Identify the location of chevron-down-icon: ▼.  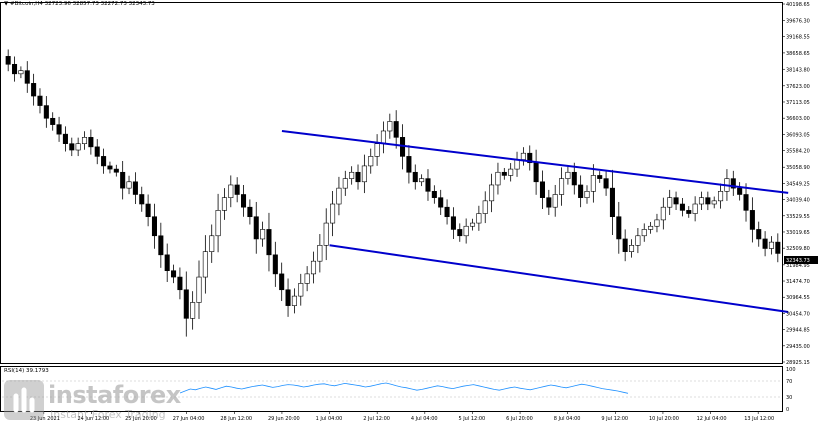
(6, 4).